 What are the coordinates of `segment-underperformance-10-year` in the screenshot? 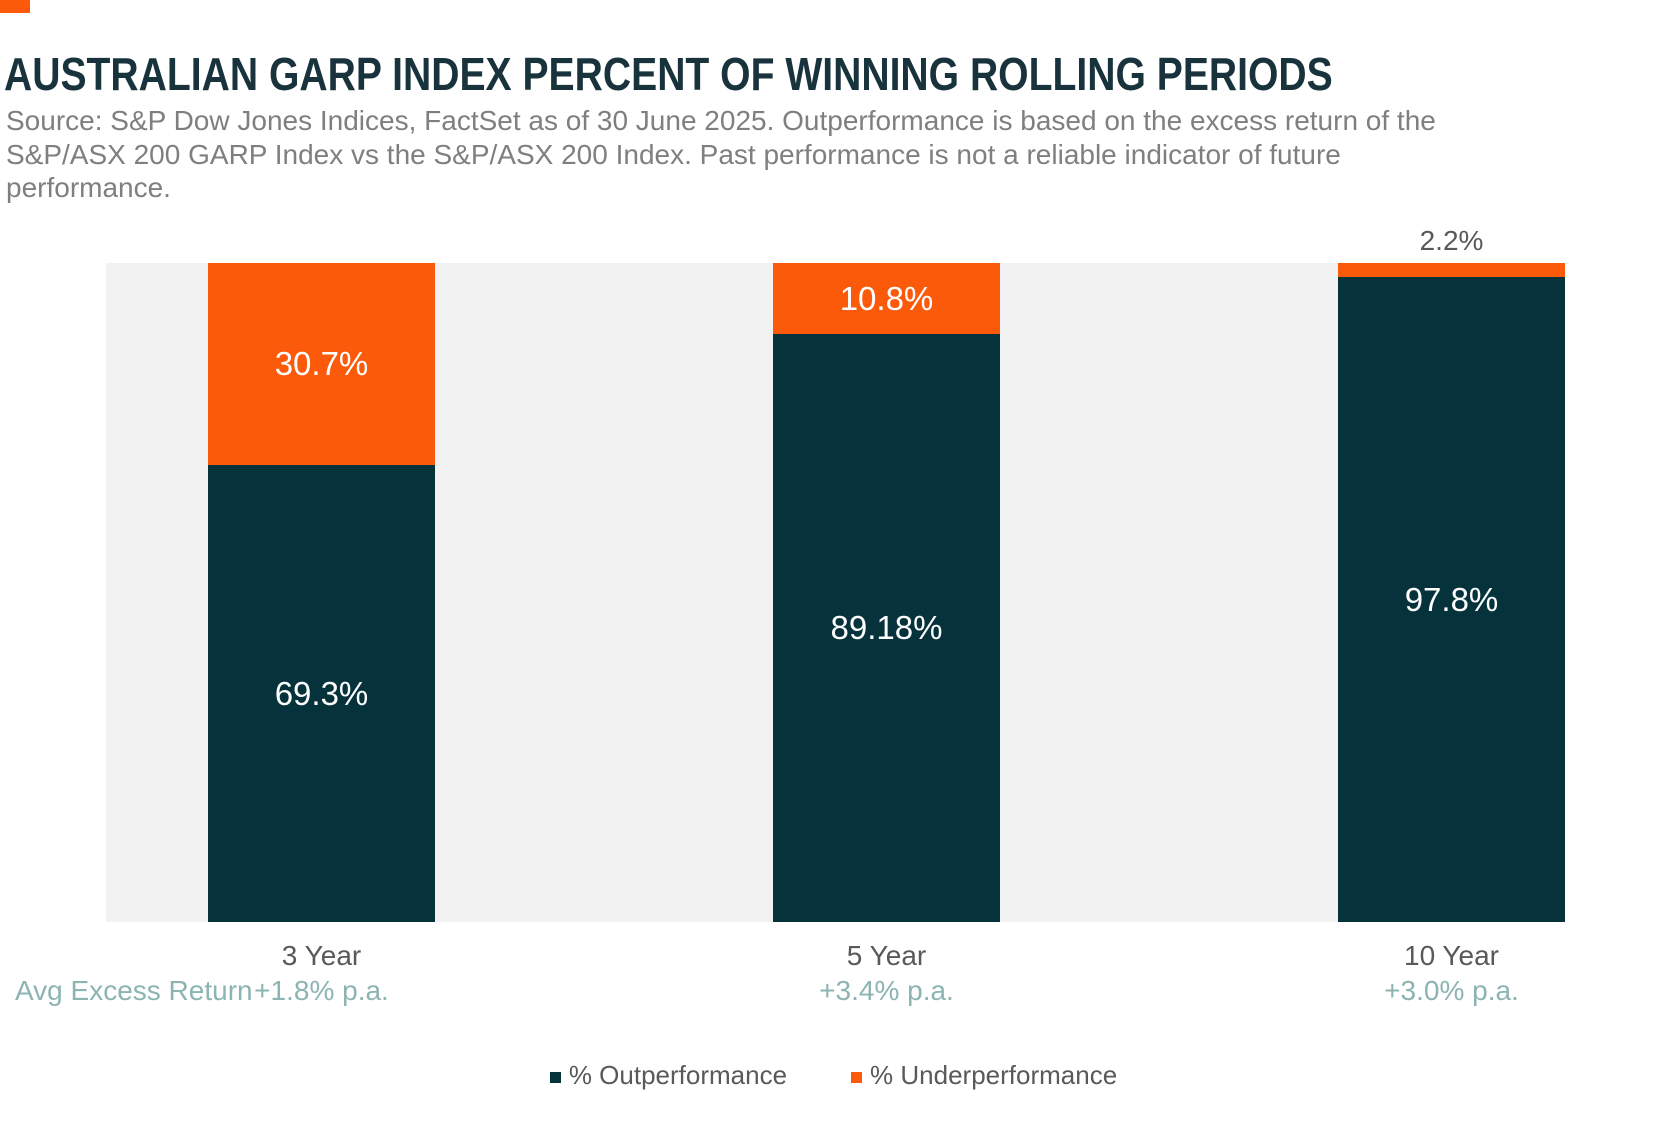 It's located at (1451, 270).